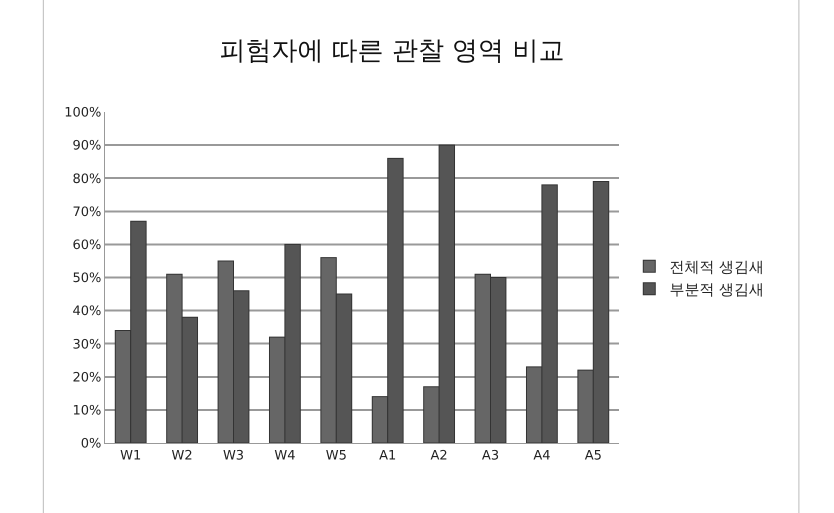 The width and height of the screenshot is (834, 513). I want to click on x-tick-label: W3, so click(233, 456).